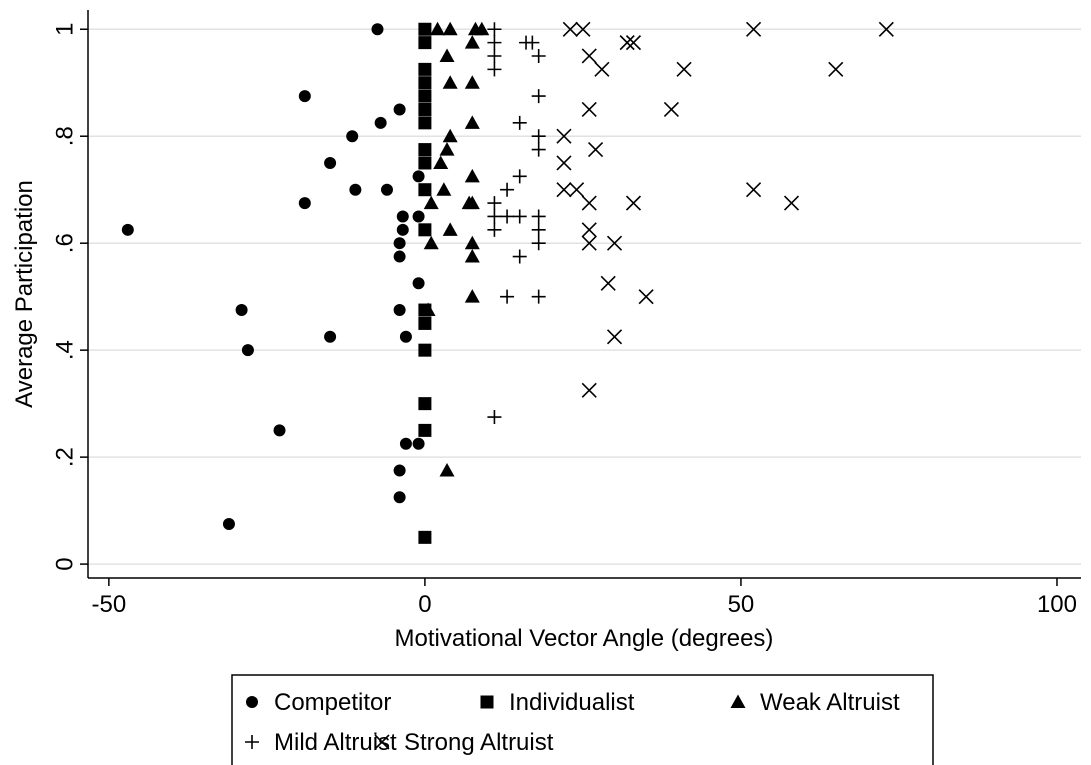  I want to click on legend-label: Individualist, so click(572, 702).